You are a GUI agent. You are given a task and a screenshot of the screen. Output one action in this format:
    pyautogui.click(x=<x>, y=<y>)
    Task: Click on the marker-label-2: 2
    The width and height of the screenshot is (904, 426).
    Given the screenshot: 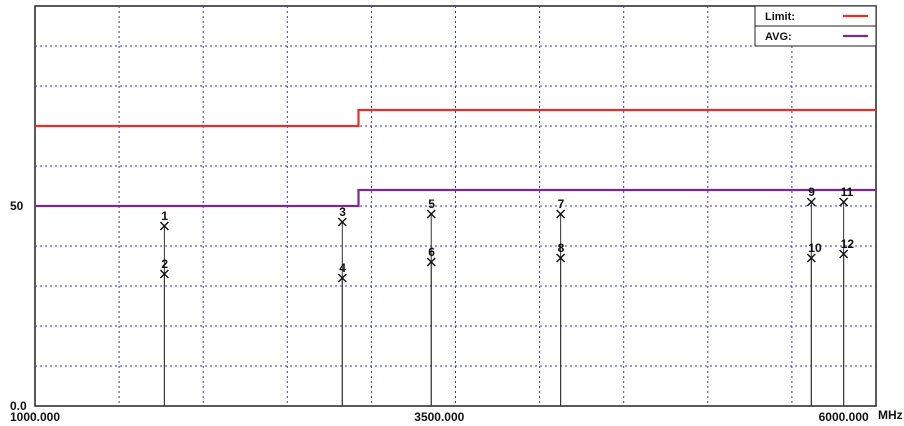 What is the action you would take?
    pyautogui.click(x=164, y=264)
    